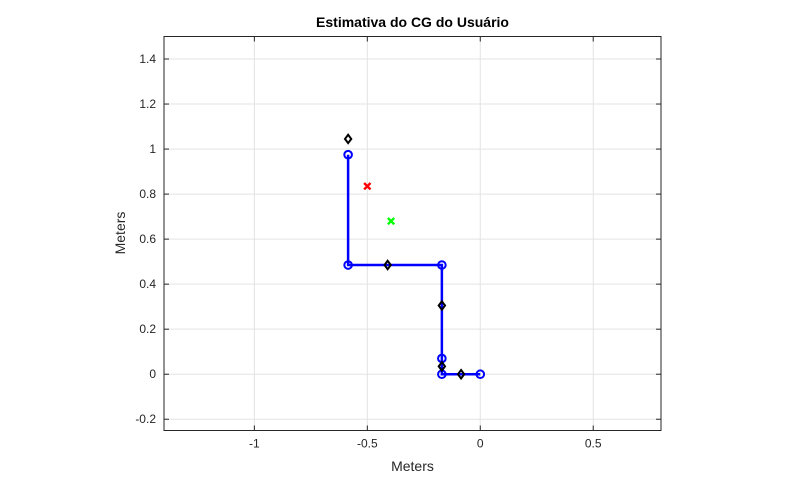 The height and width of the screenshot is (484, 796). Describe the element at coordinates (480, 444) in the screenshot. I see `x-tick-label: 0` at that location.